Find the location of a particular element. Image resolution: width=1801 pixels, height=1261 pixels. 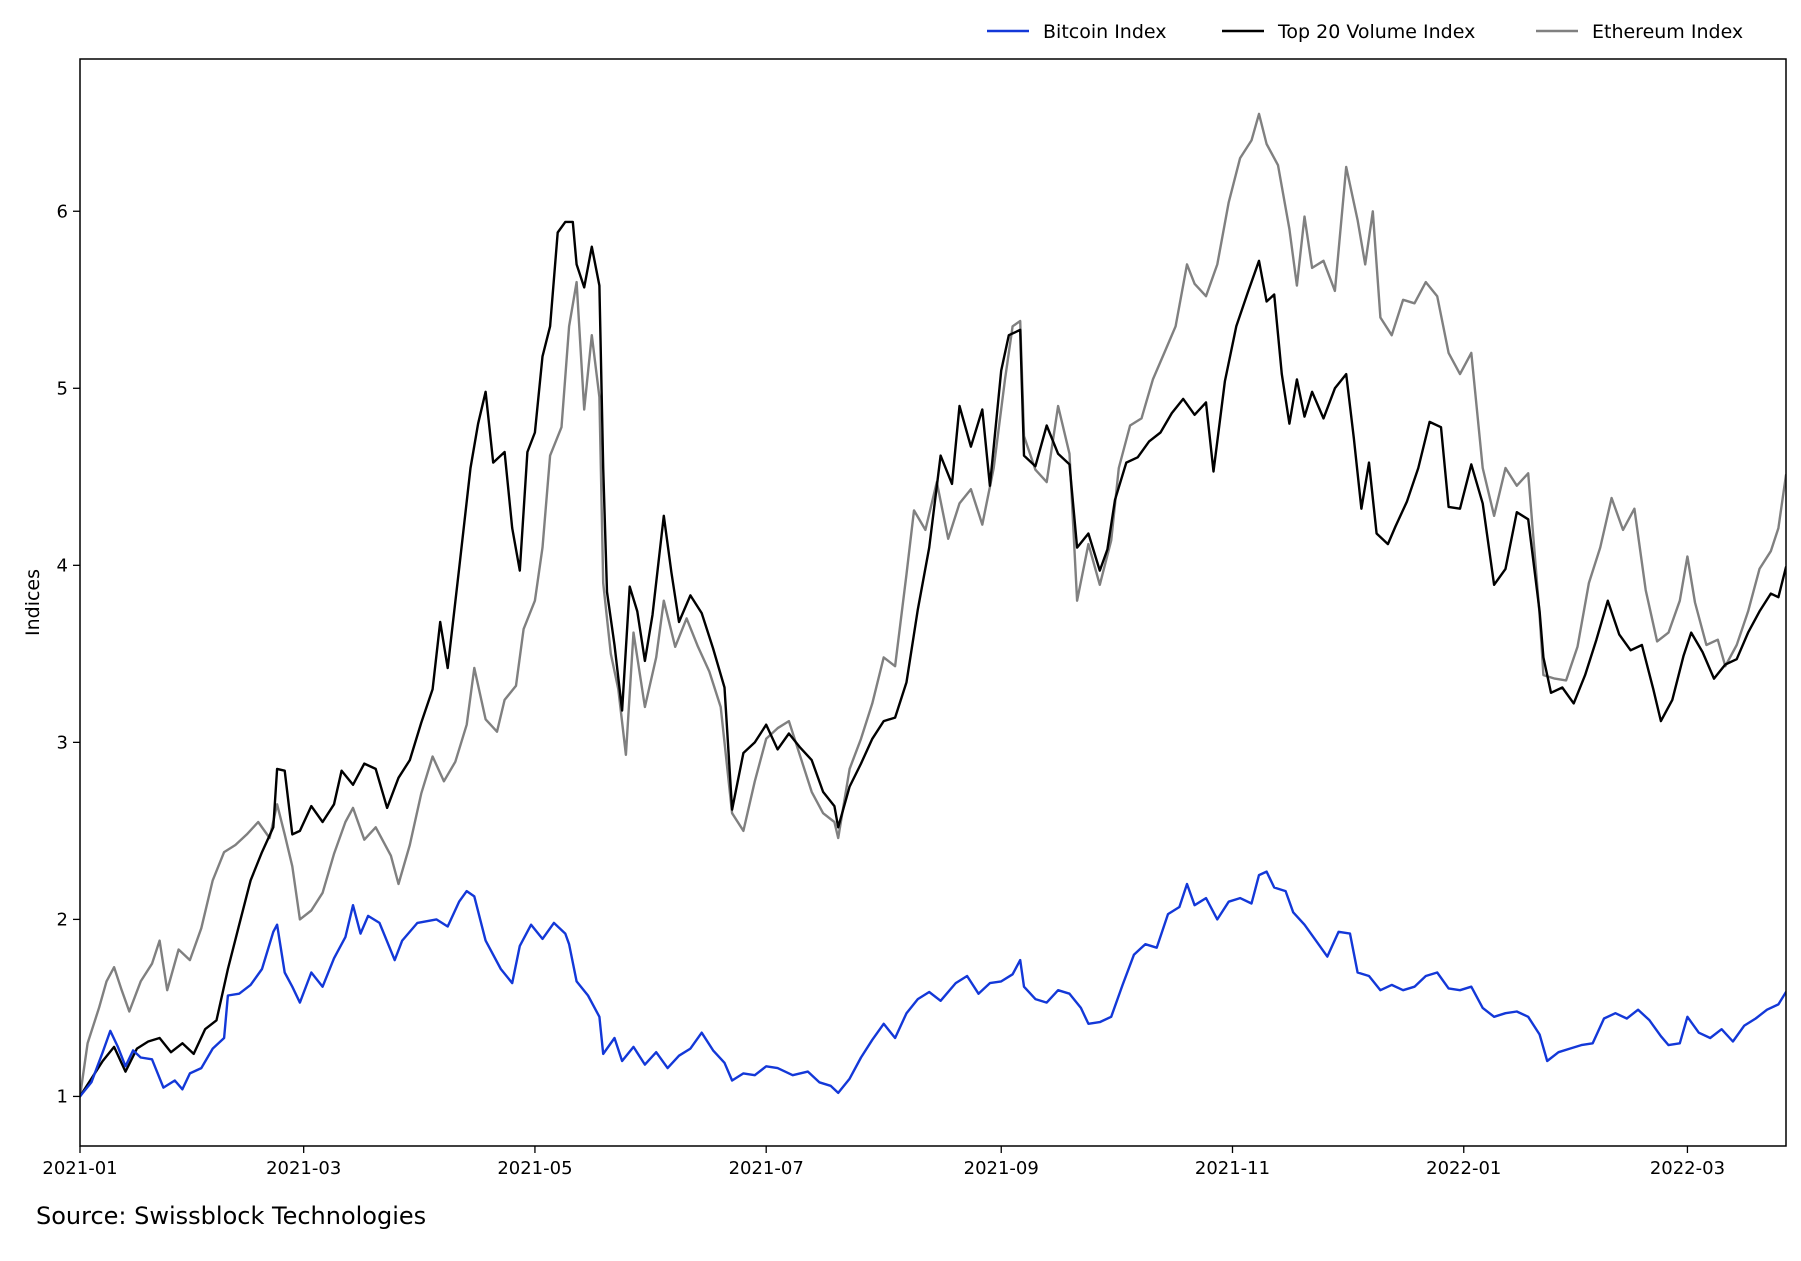

legend-label: Bitcoin Index is located at coordinates (1105, 32).